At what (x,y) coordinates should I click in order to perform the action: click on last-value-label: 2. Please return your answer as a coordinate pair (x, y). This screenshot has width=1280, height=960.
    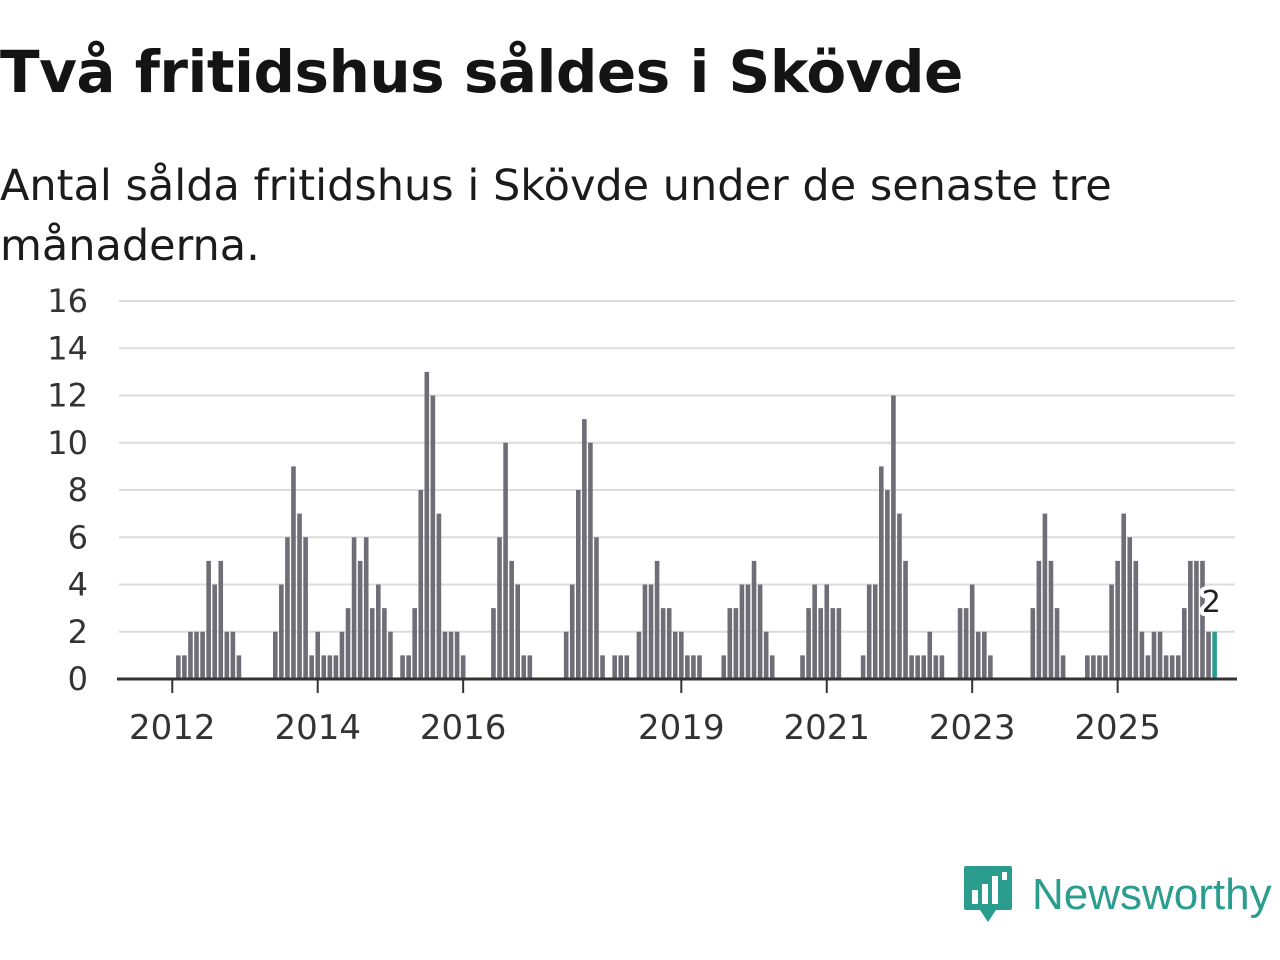
    Looking at the image, I should click on (1211, 602).